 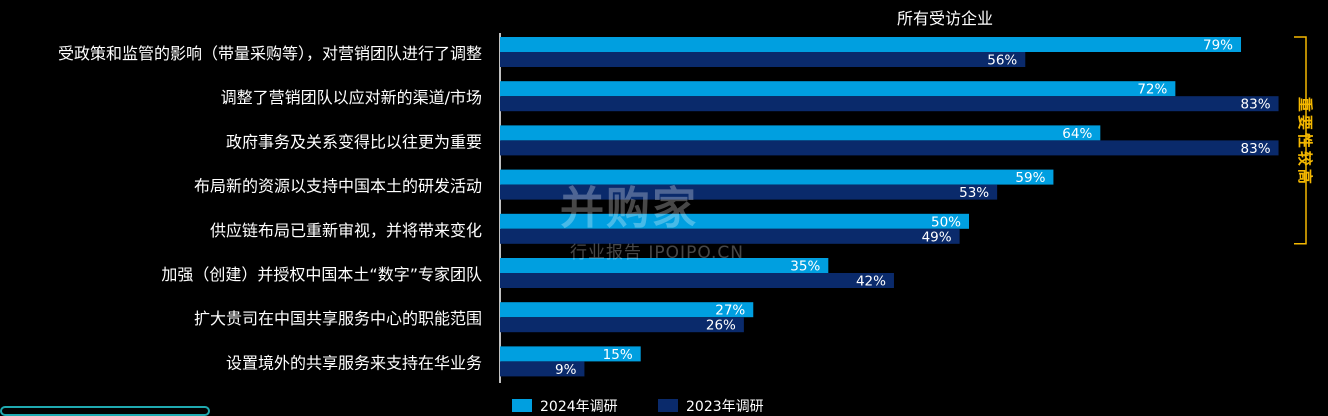 I want to click on data-label: 79%, so click(x=1218, y=46).